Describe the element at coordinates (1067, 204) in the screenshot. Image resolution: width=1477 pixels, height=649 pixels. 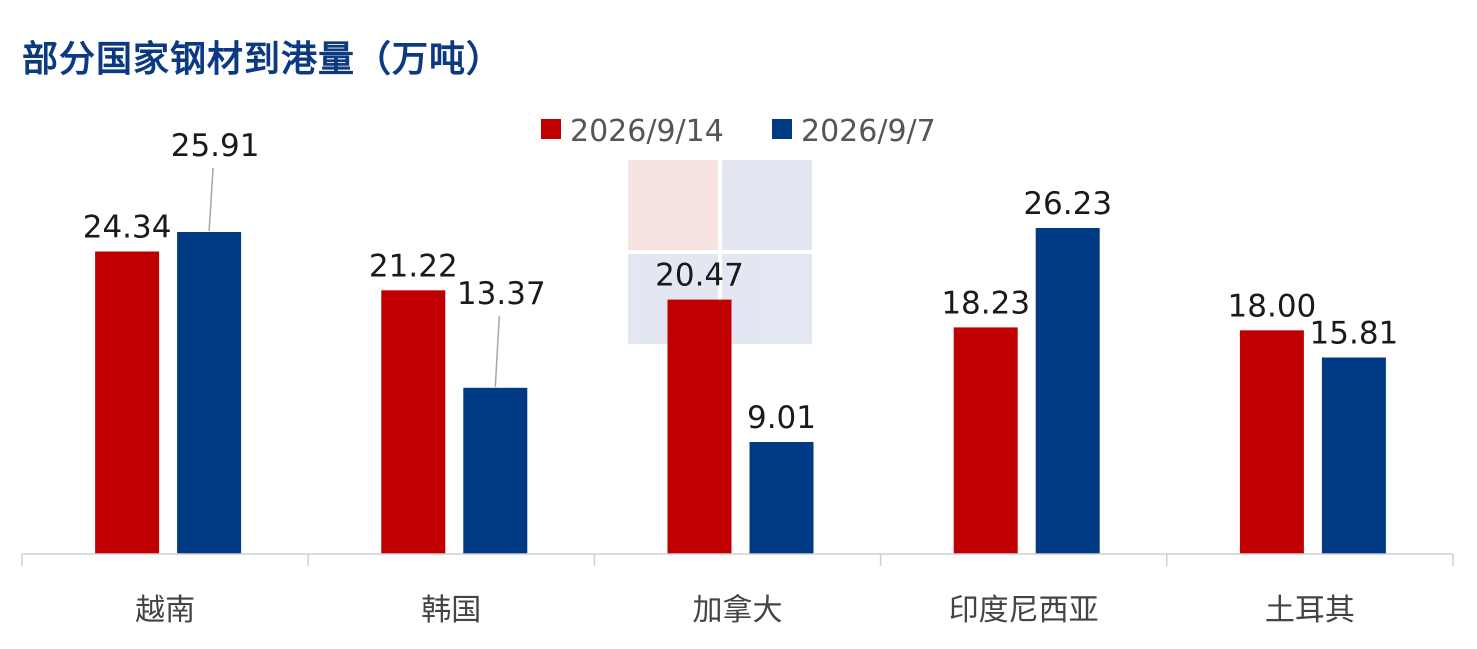
I see `value-label-1-3: 26.23` at that location.